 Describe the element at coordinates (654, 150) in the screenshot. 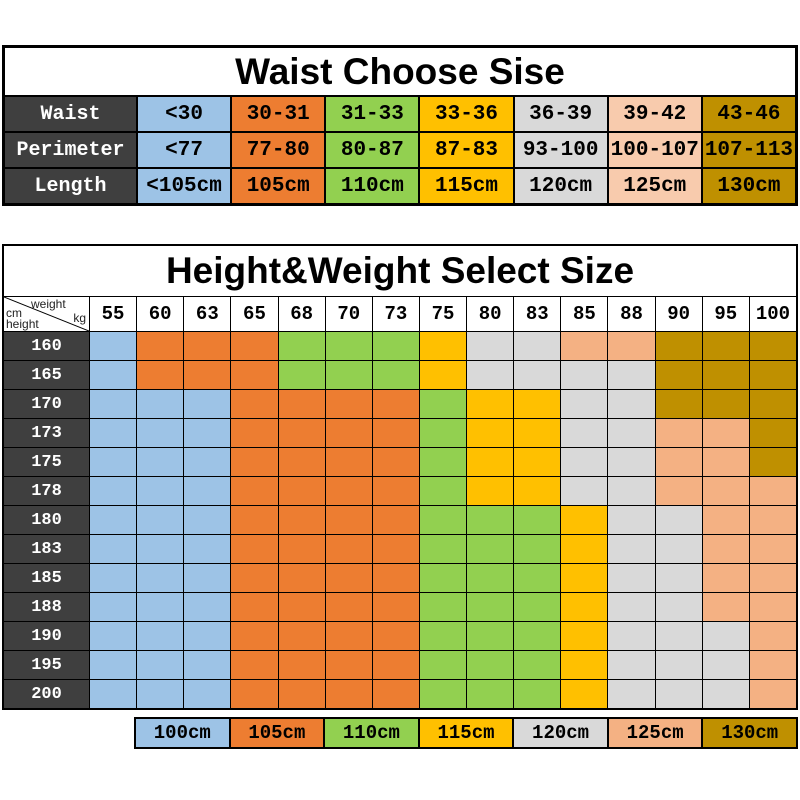

I see `waist-table-cell: 100-107` at that location.